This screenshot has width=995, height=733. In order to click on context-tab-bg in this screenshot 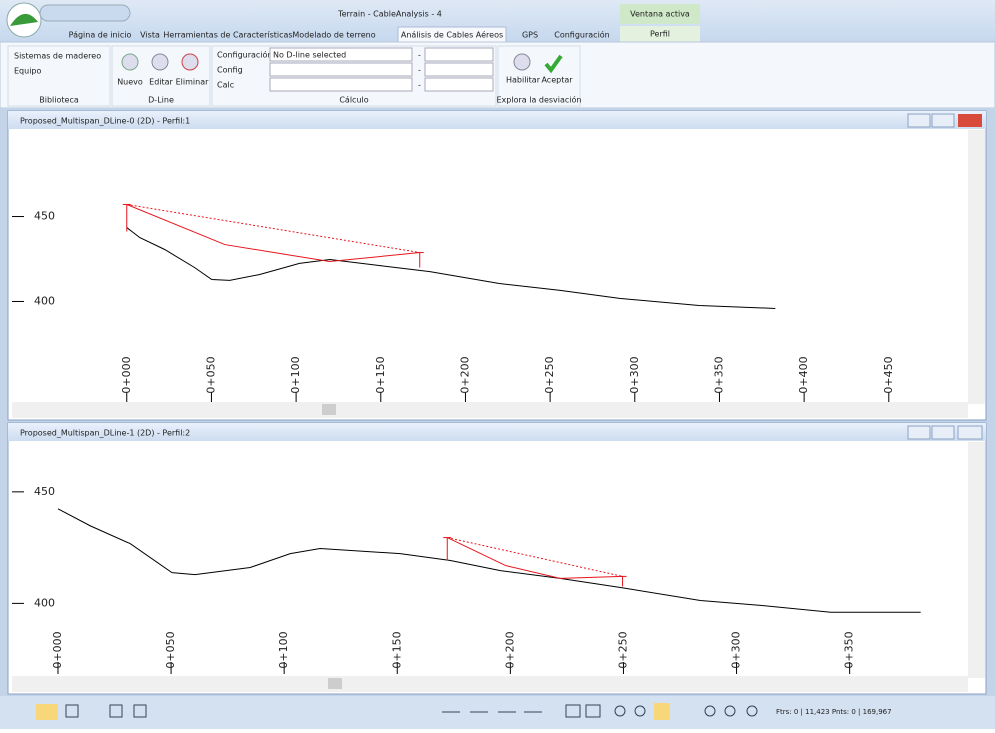, I will do `click(660, 34)`.